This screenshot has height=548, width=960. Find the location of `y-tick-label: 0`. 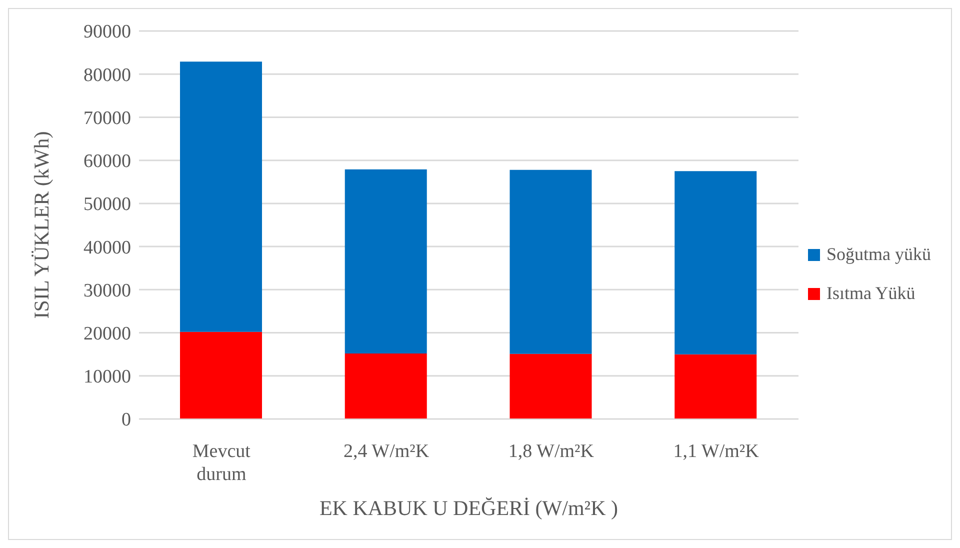

y-tick-label: 0 is located at coordinates (126, 420).